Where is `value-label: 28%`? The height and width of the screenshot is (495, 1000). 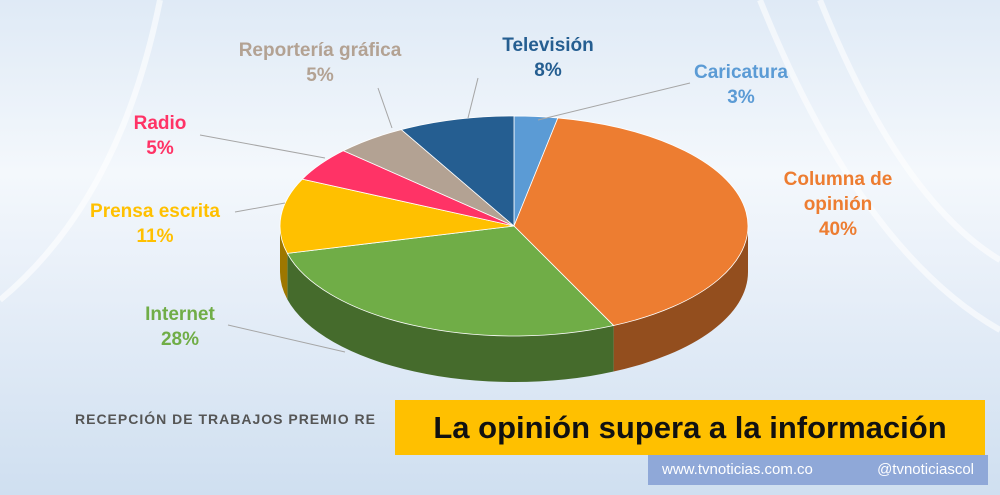
value-label: 28% is located at coordinates (180, 339).